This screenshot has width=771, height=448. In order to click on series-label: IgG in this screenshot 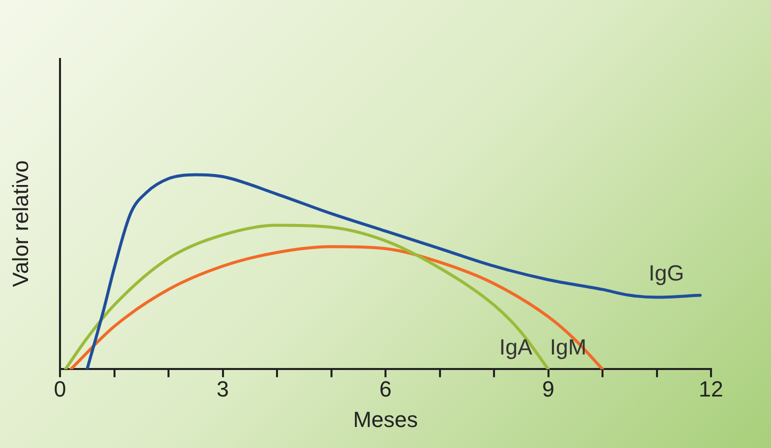, I will do `click(666, 273)`.